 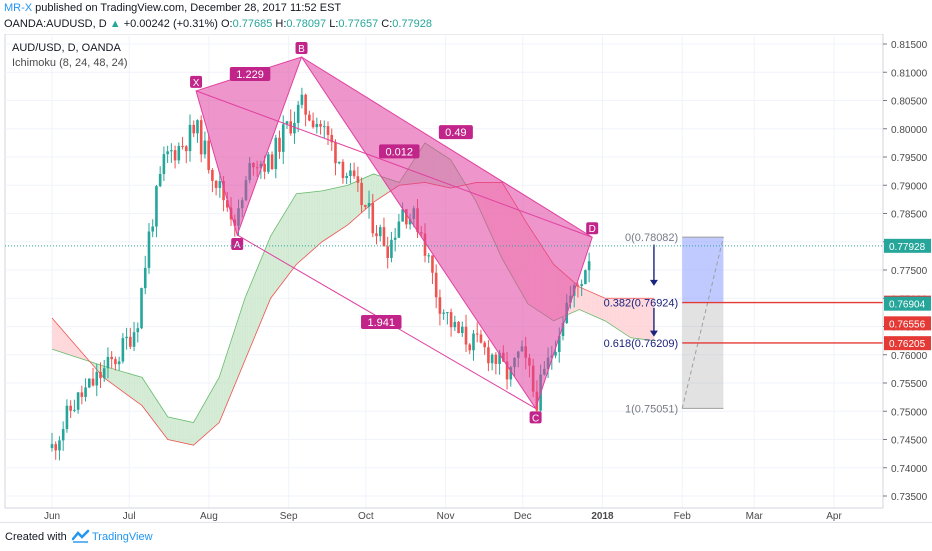 I want to click on author-name: MR-X, so click(x=18, y=8).